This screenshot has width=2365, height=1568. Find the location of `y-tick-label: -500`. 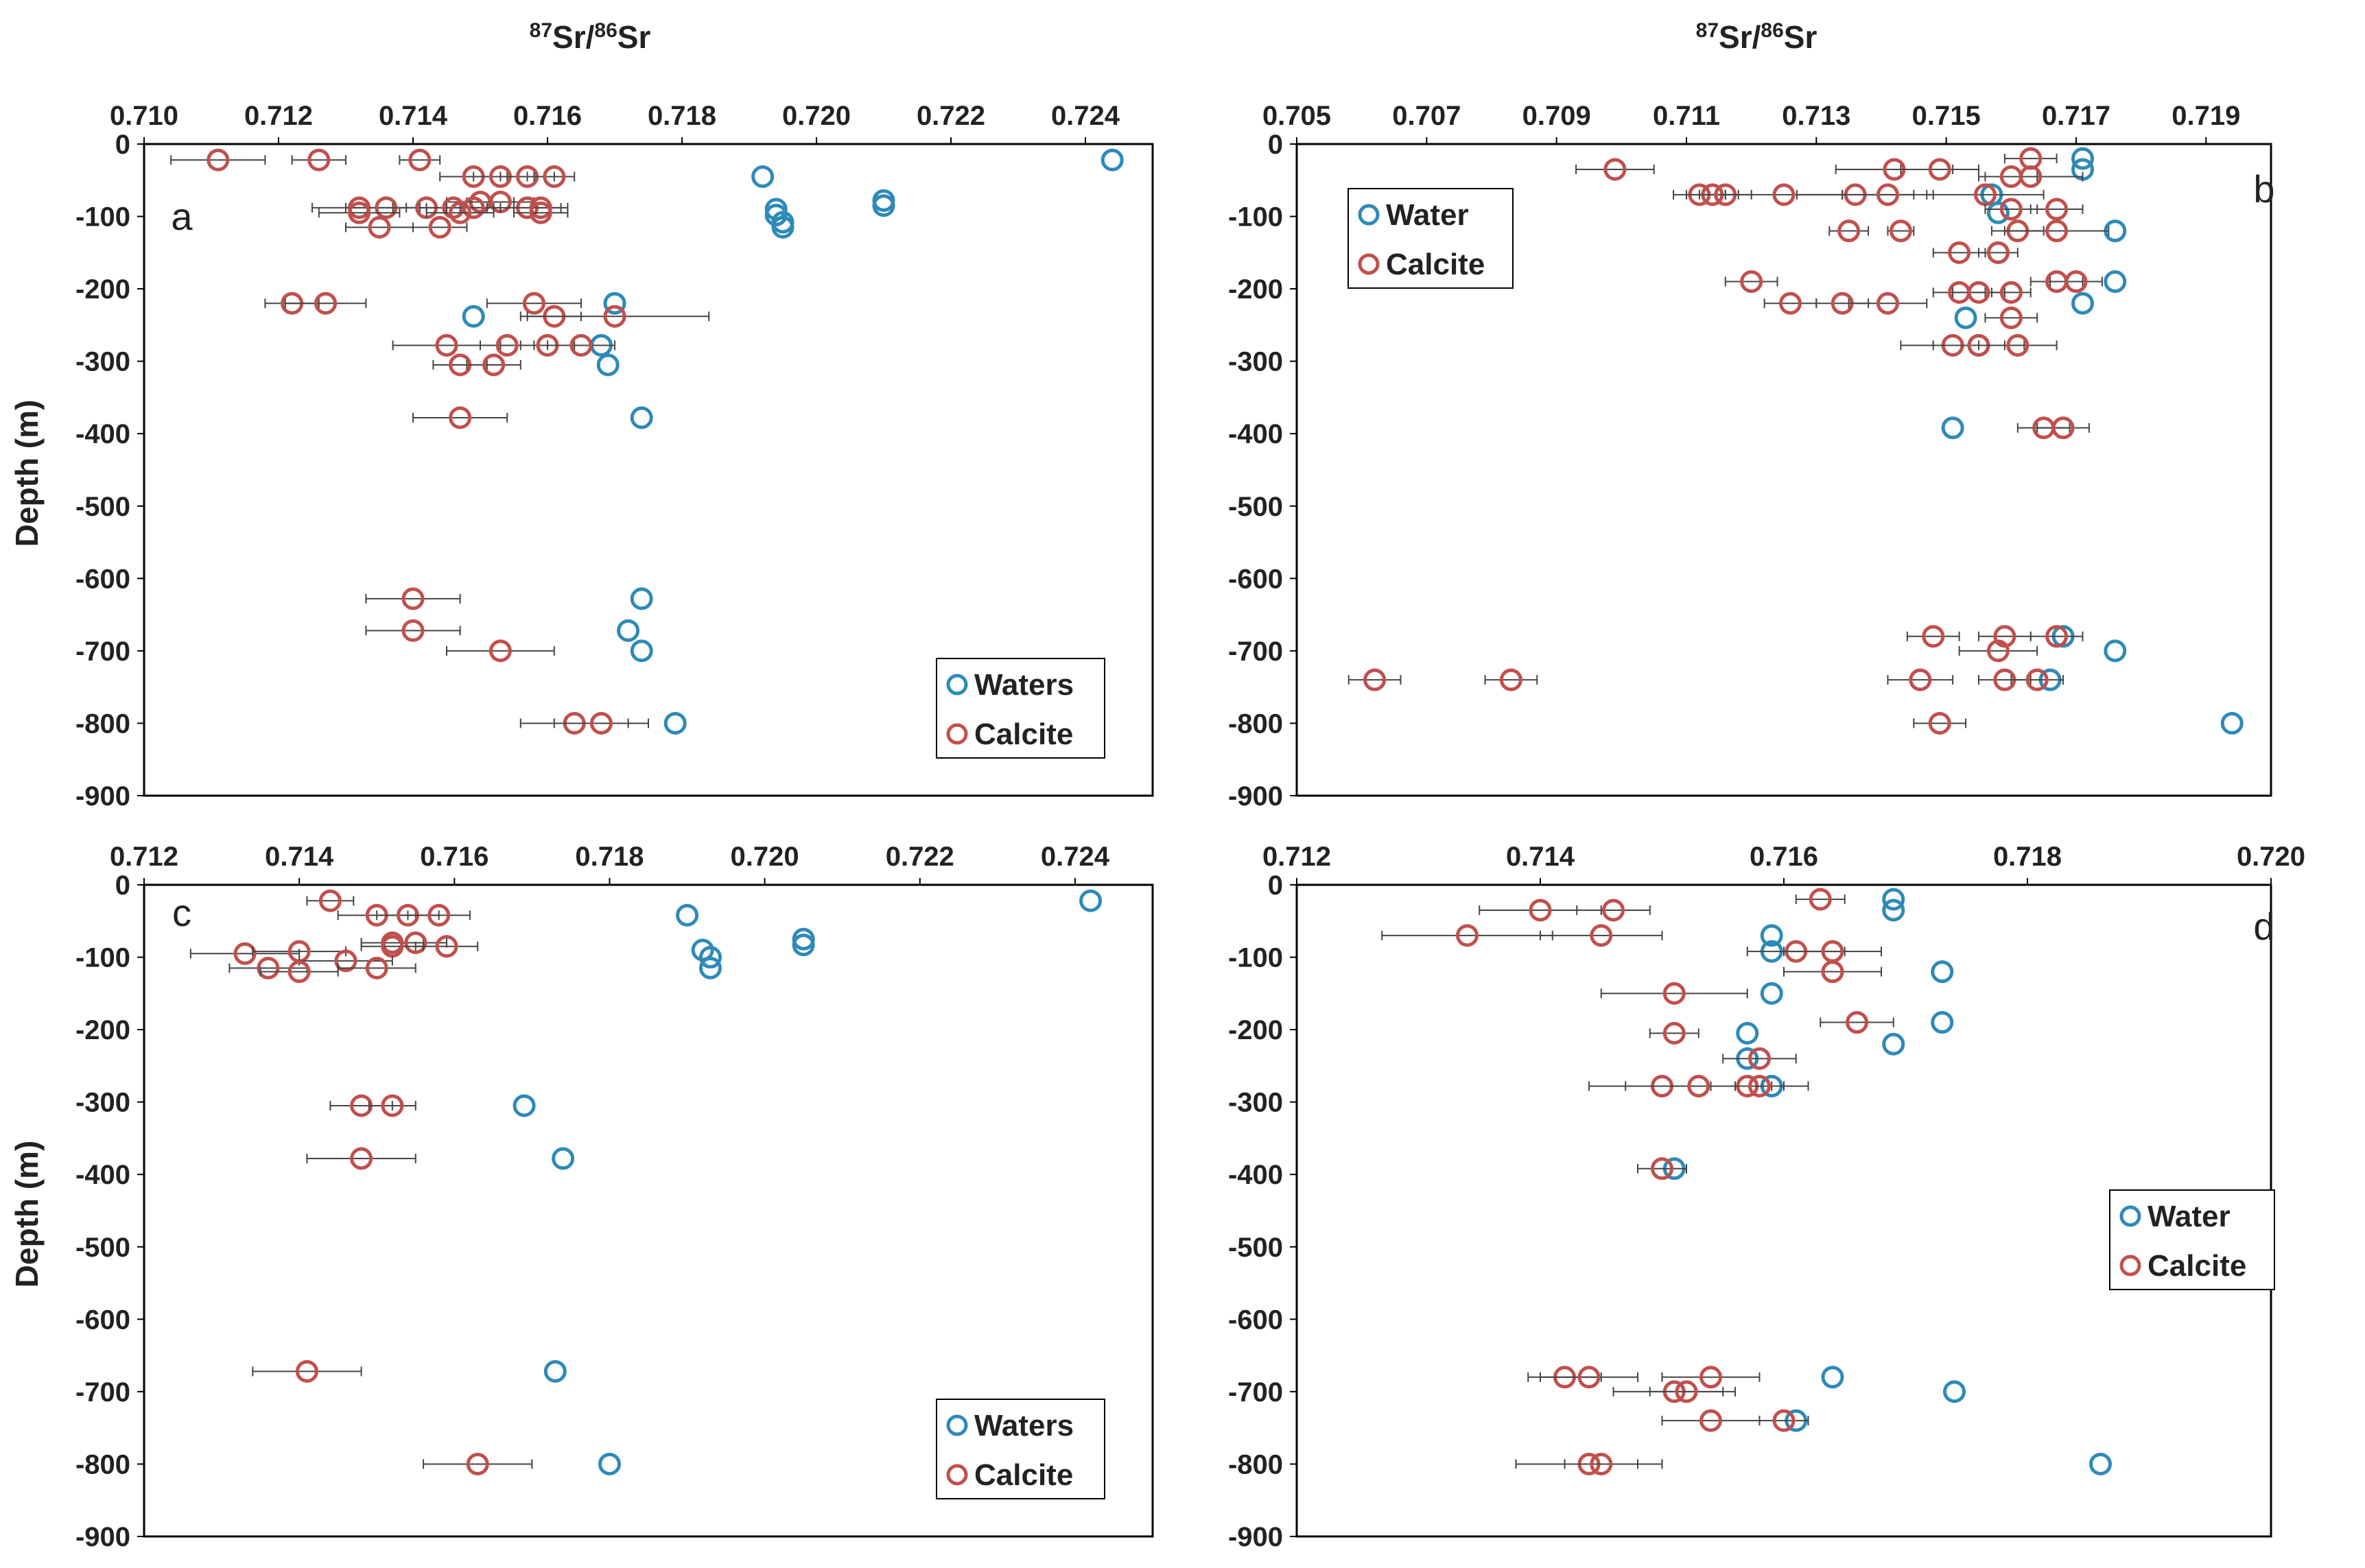

y-tick-label: -500 is located at coordinates (102, 507).